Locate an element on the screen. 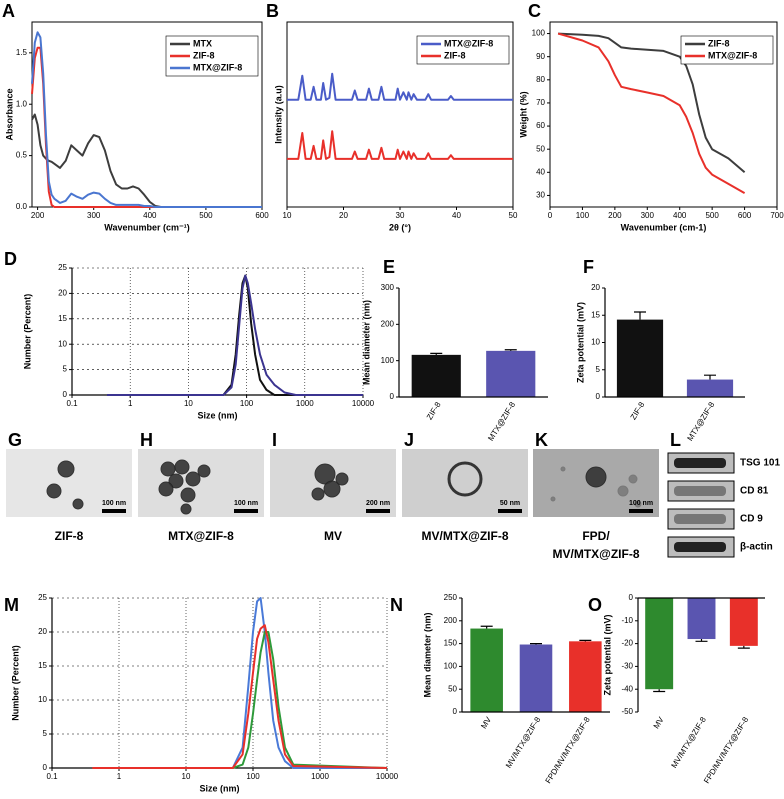  x-tick-label: 700 is located at coordinates (777, 215).